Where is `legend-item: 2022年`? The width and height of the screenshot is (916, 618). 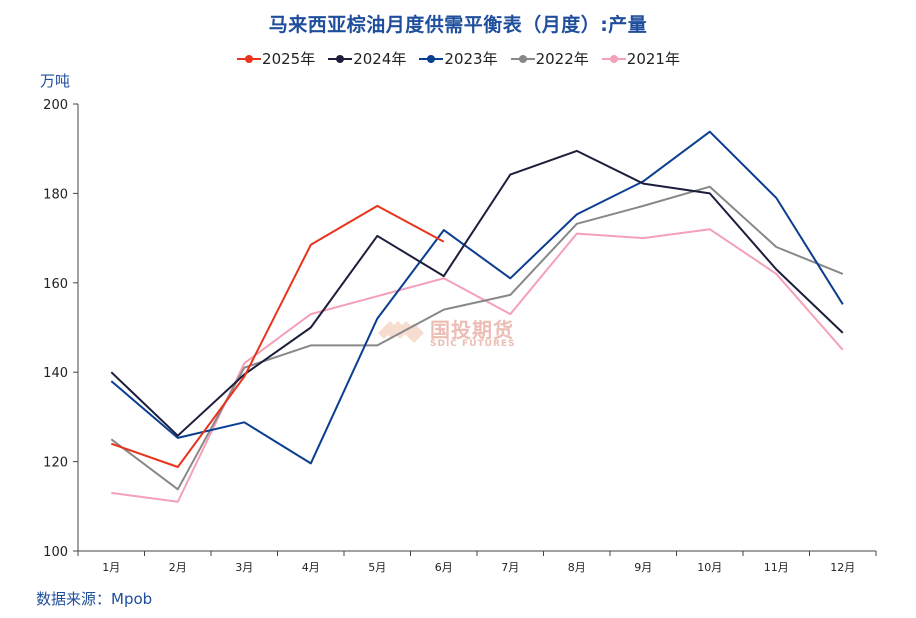
legend-item: 2022年 is located at coordinates (549, 58).